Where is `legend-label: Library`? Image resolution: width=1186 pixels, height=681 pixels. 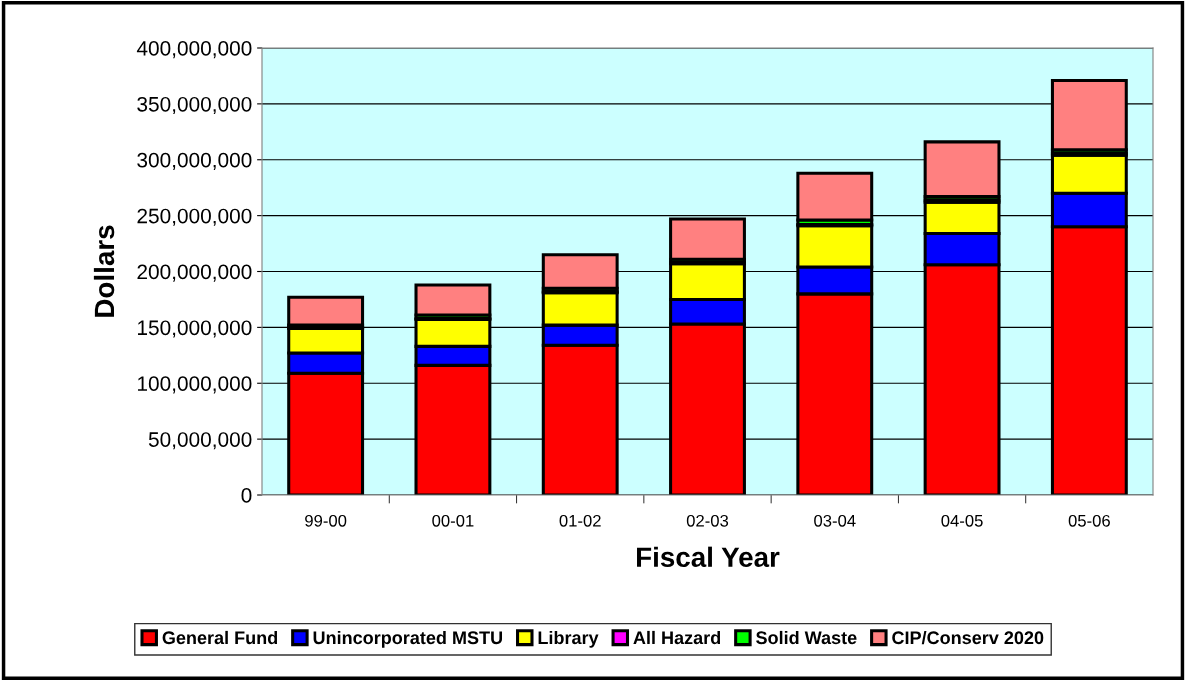
legend-label: Library is located at coordinates (568, 639).